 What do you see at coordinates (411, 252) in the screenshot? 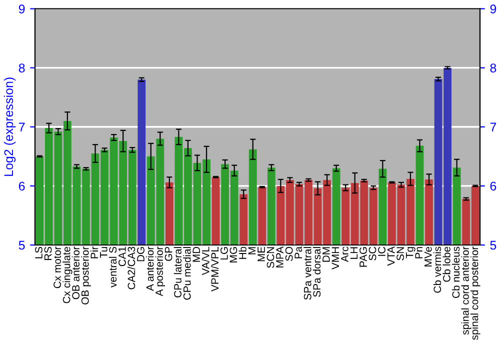
I see `x-tick-label: Tg` at bounding box center [411, 252].